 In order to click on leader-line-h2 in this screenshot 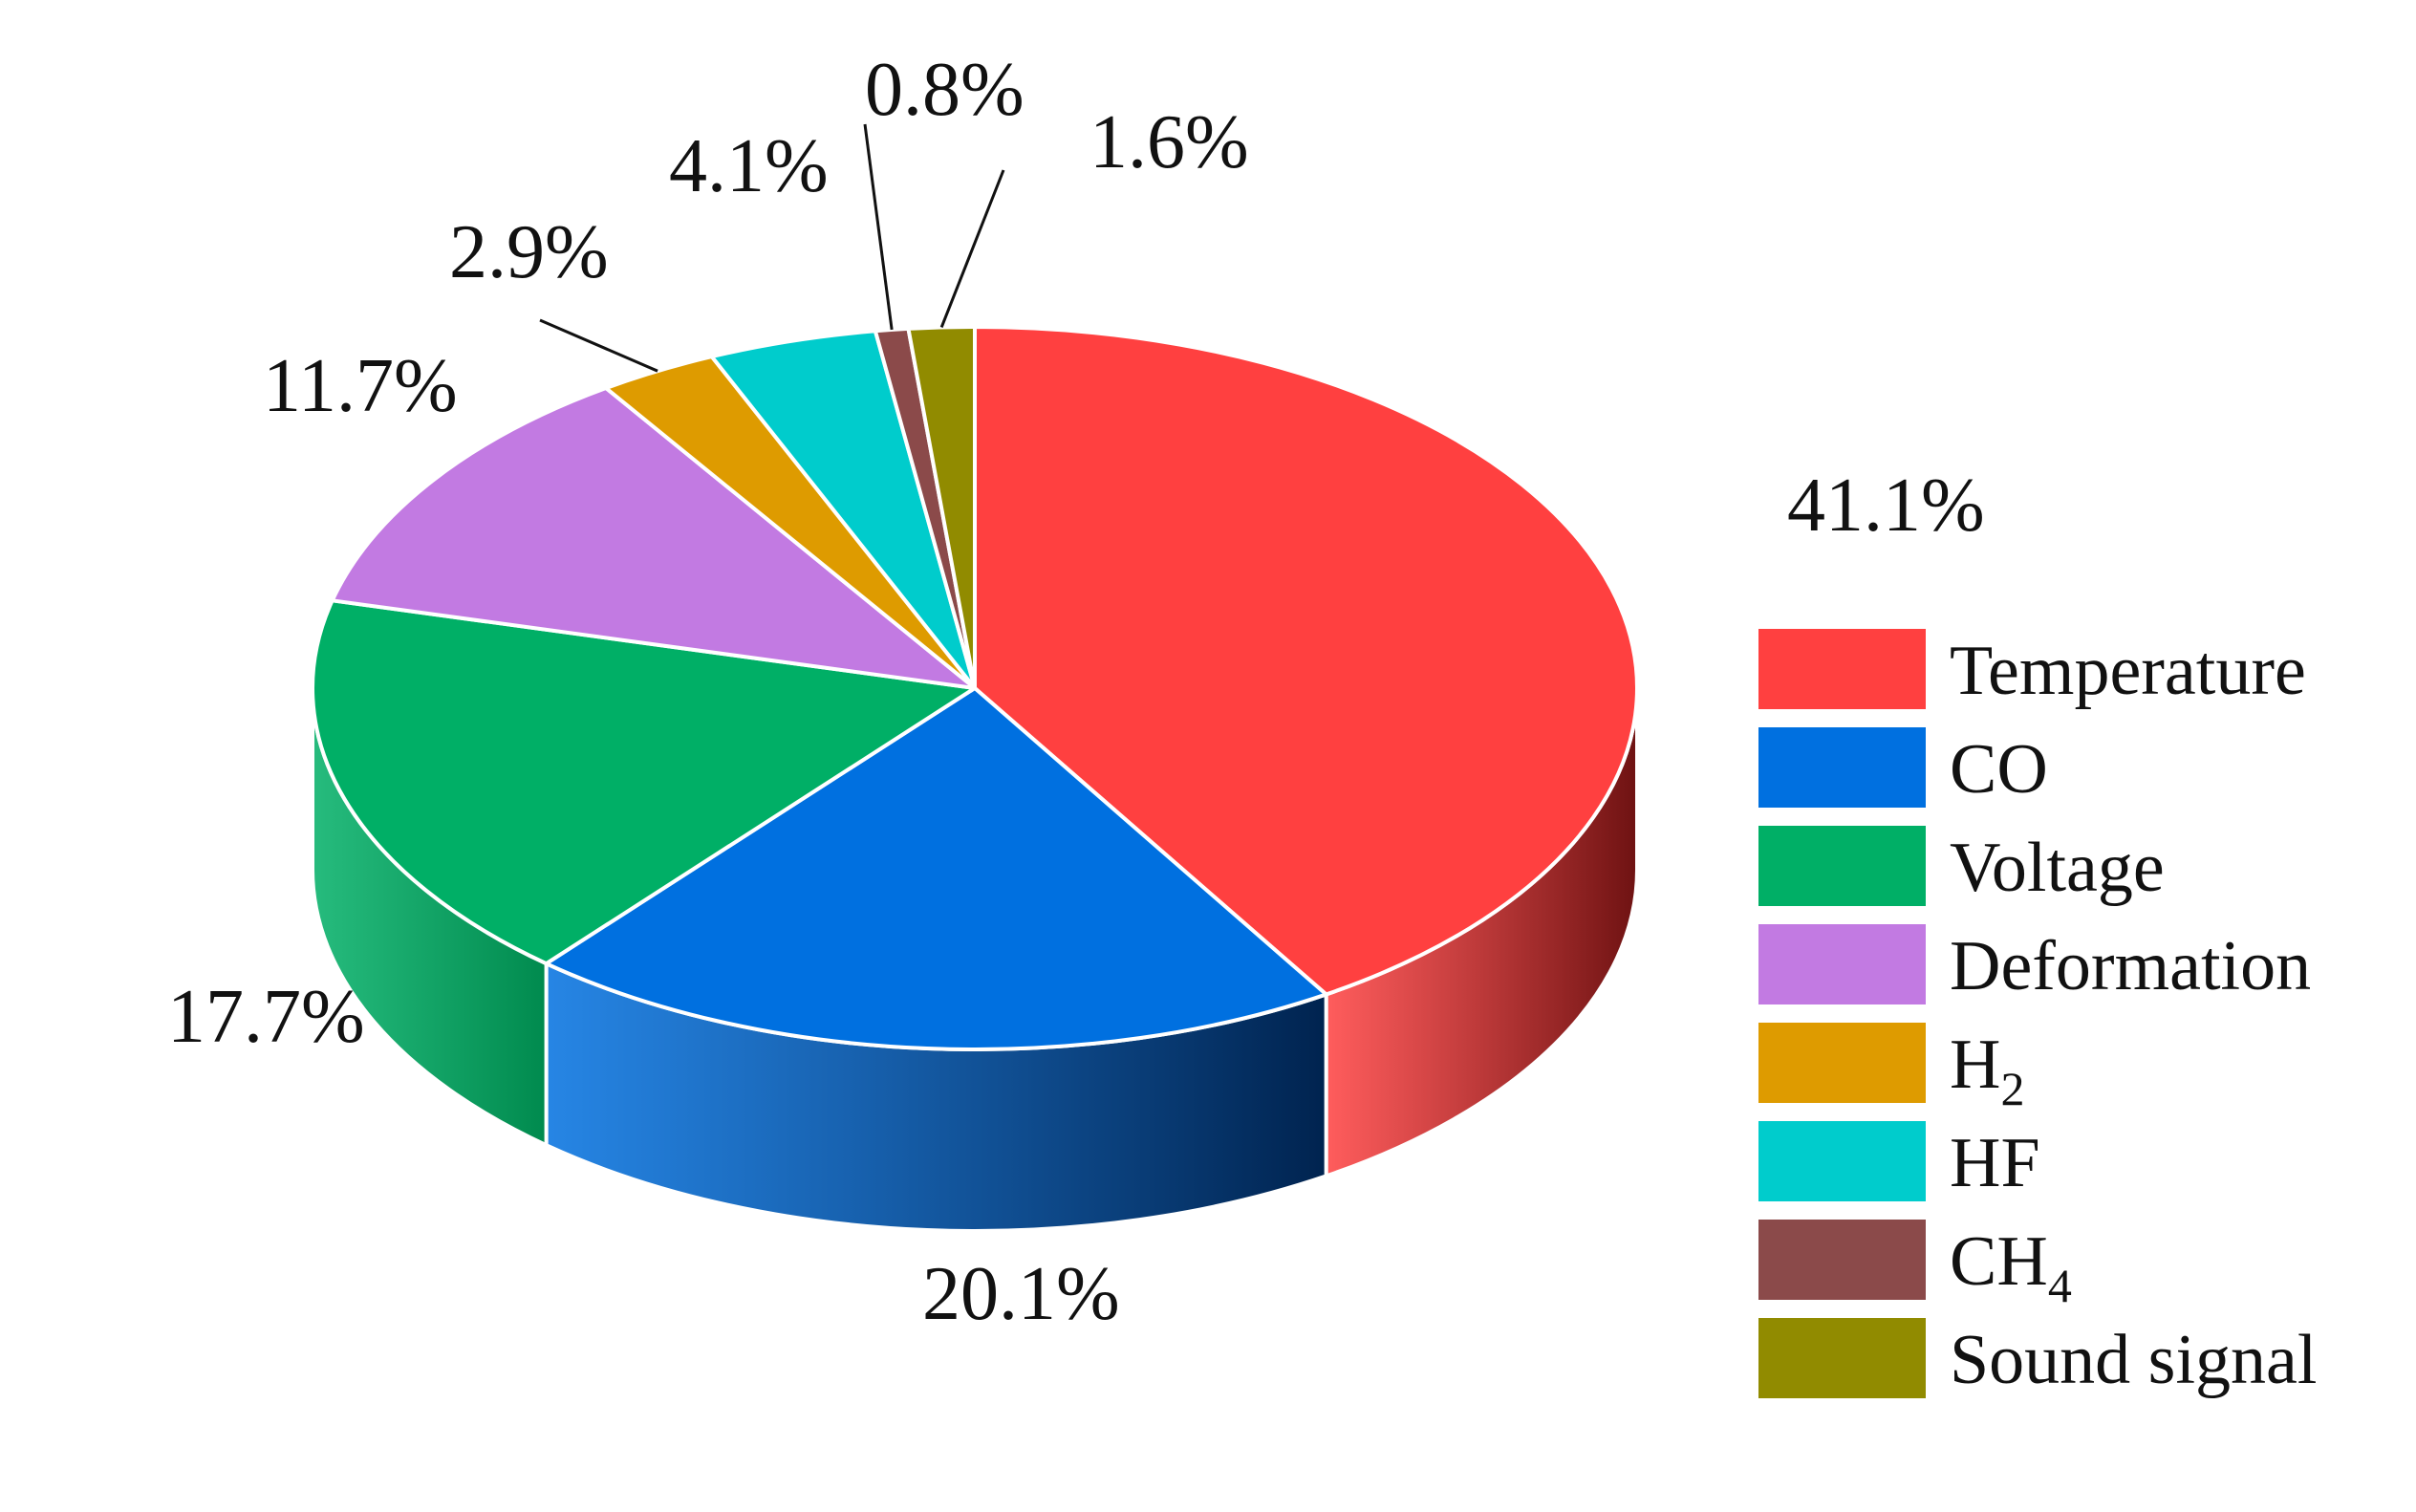, I will do `click(598, 345)`.